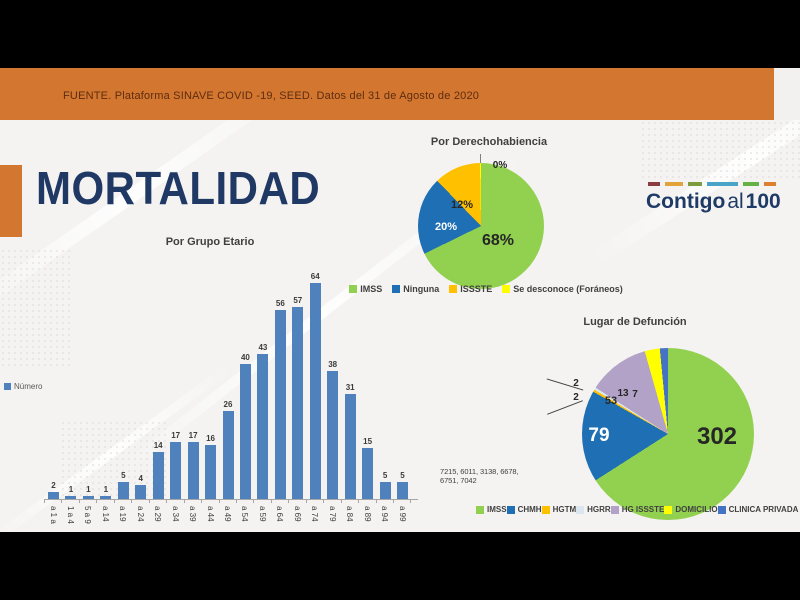 This screenshot has width=800, height=600. Describe the element at coordinates (231, 499) in the screenshot. I see `x-axis-line` at that location.